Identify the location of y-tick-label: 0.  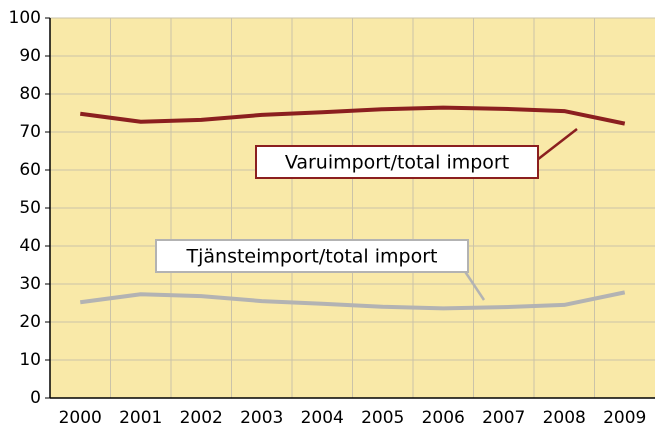
(35, 398).